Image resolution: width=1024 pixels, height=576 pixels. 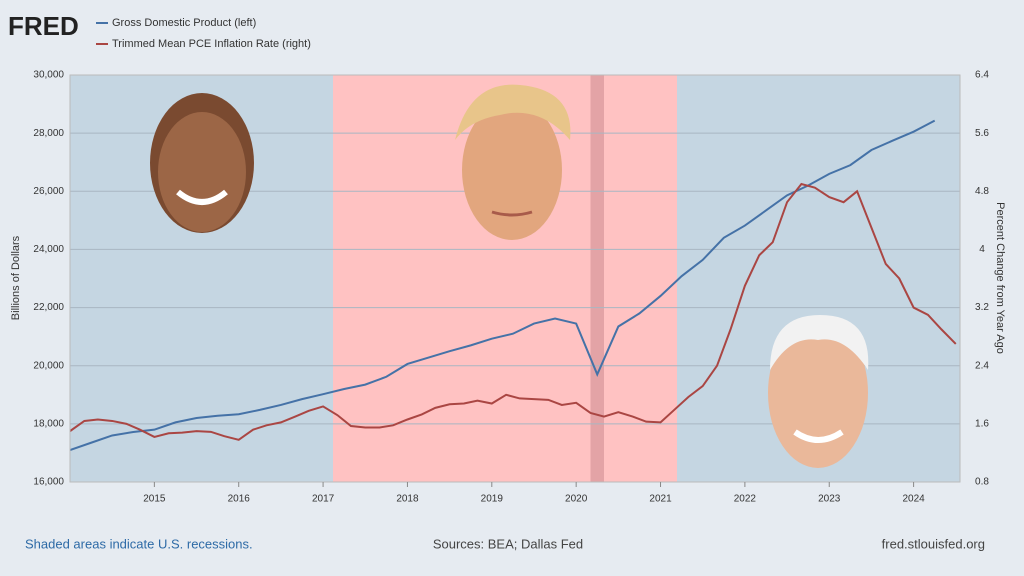 I want to click on y-tick-label: 18,000, so click(x=48, y=423).